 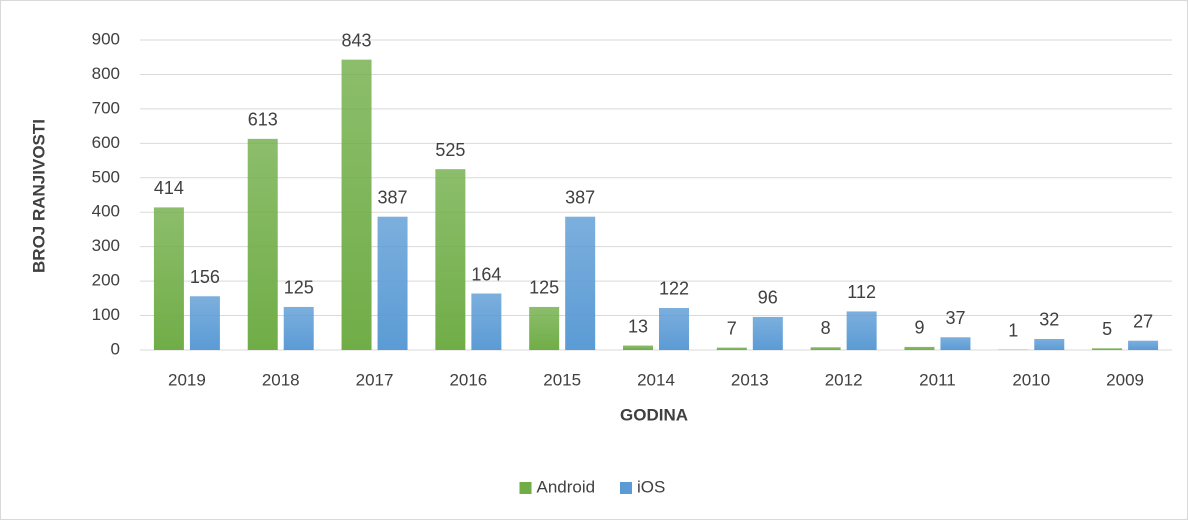 I want to click on value-label: 7, so click(x=732, y=328).